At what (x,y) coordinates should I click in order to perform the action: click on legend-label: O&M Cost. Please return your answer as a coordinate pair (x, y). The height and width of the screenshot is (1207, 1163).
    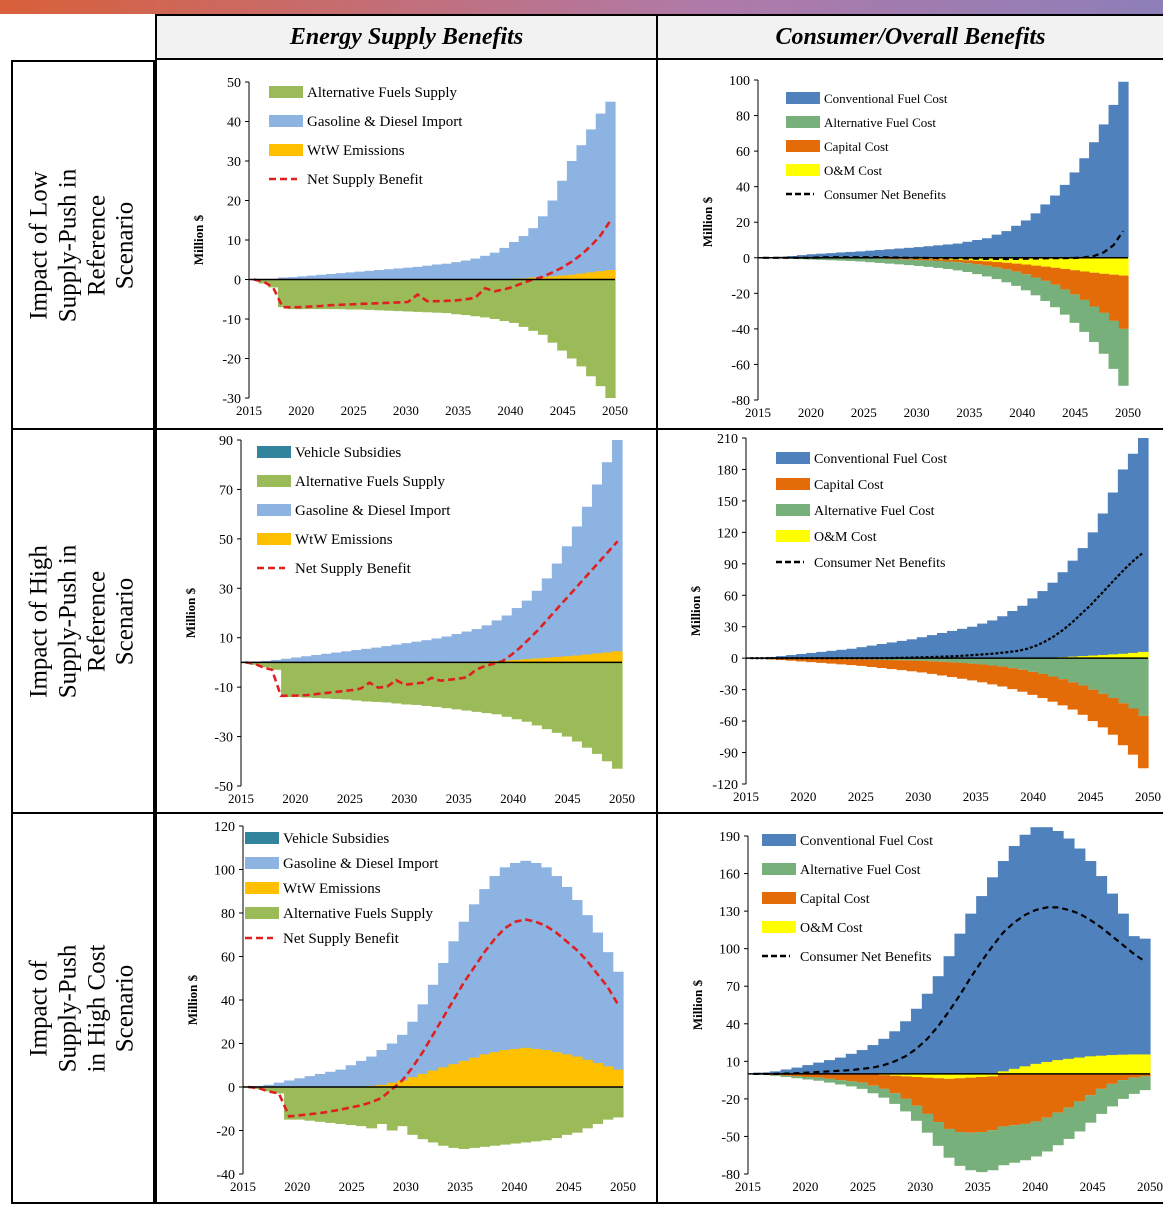
    Looking at the image, I should click on (831, 928).